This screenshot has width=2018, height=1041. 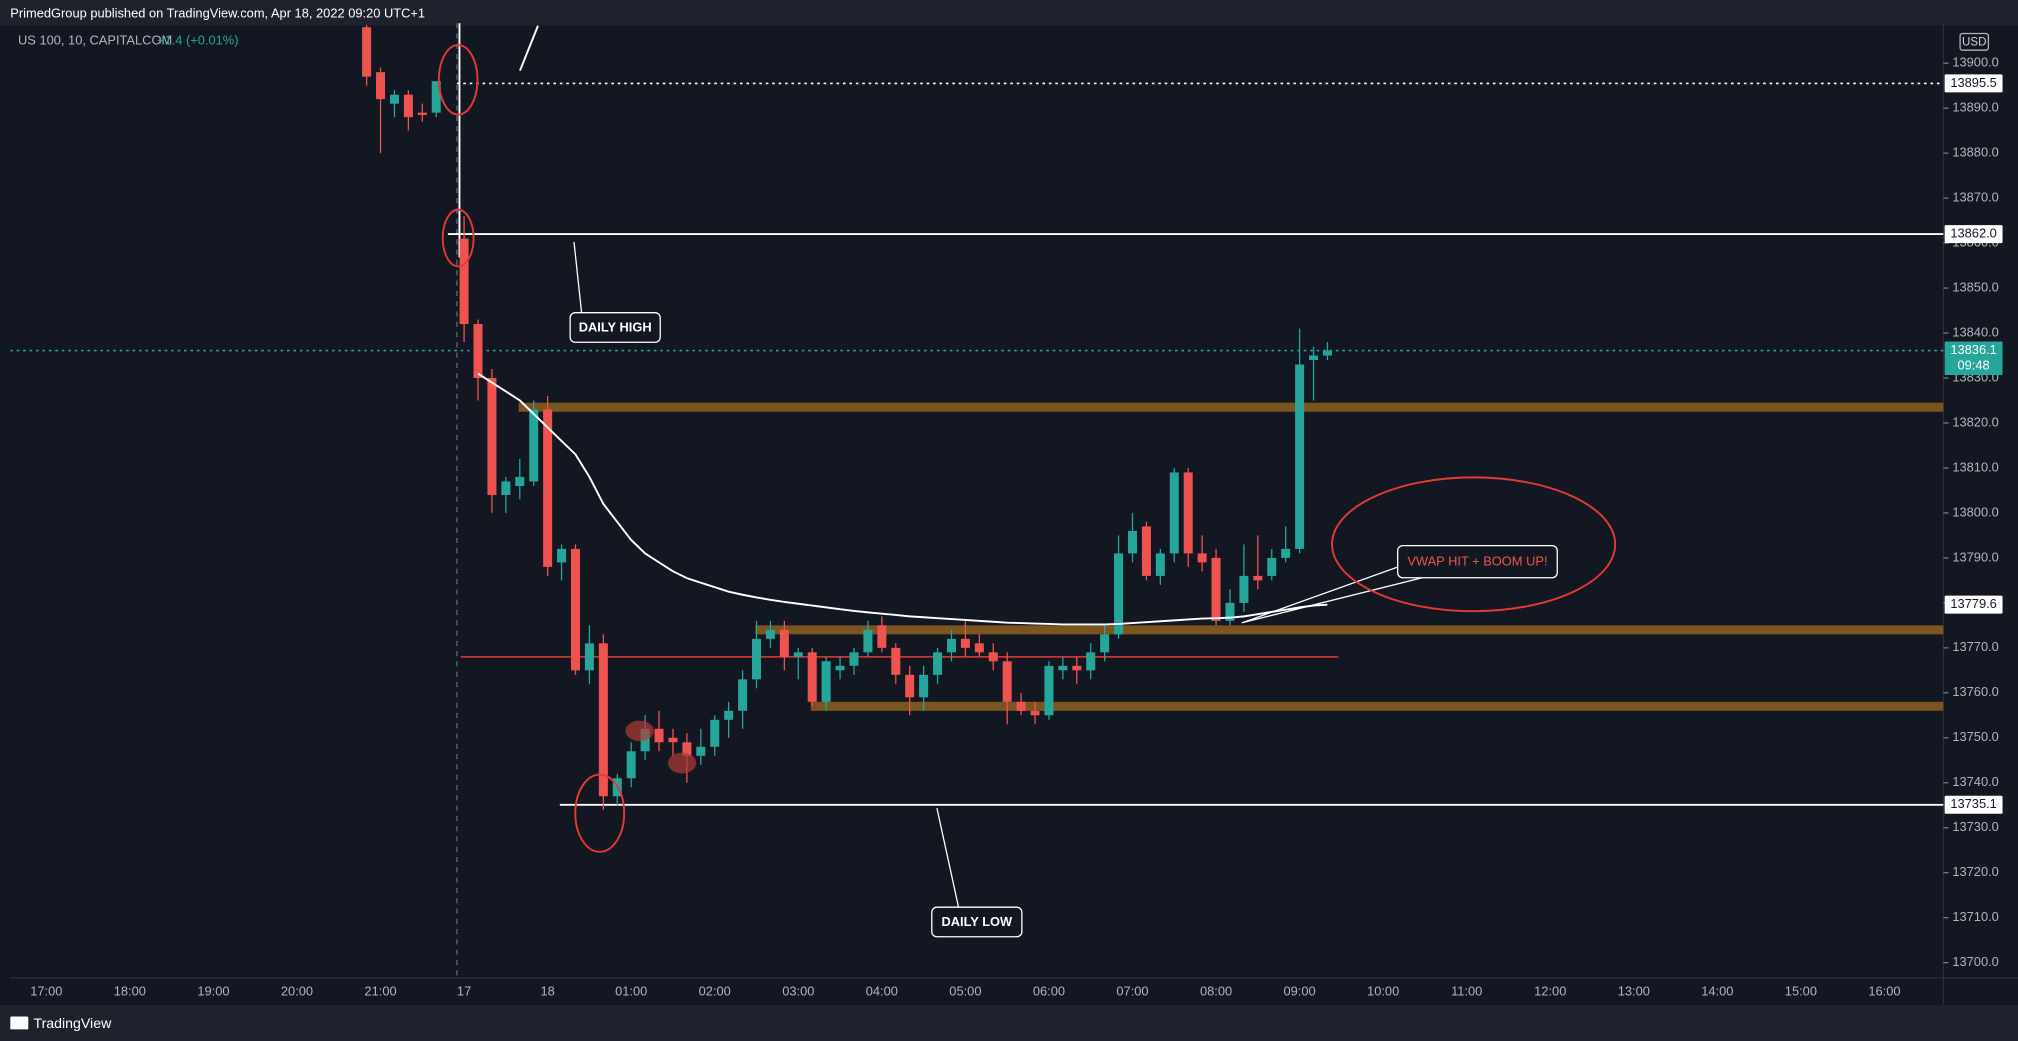 What do you see at coordinates (1550, 990) in the screenshot?
I see `x-tick-label: 12:00` at bounding box center [1550, 990].